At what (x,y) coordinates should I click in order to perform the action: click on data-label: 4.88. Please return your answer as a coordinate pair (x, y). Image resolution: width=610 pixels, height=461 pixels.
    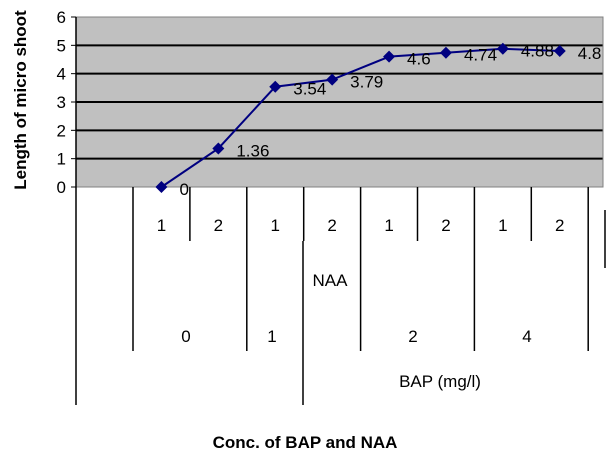
    Looking at the image, I should click on (537, 51).